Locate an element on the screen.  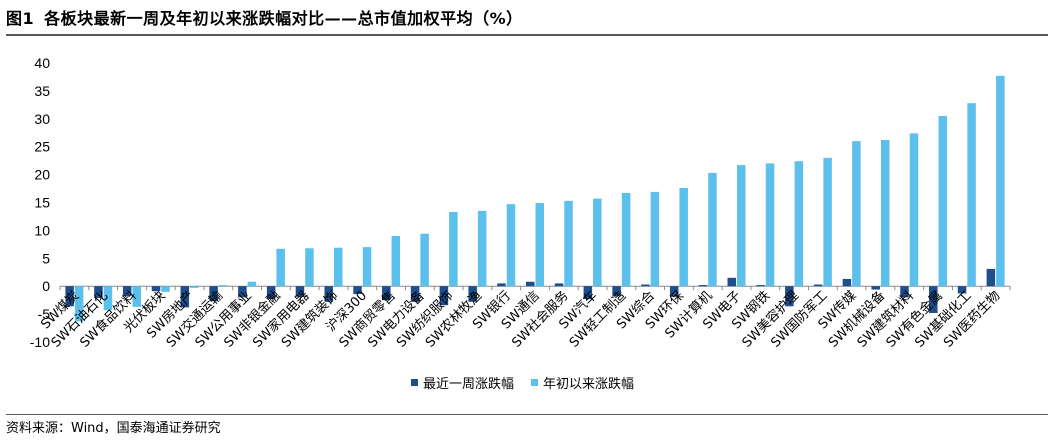
y-tick-label: -10 is located at coordinates (40, 342).